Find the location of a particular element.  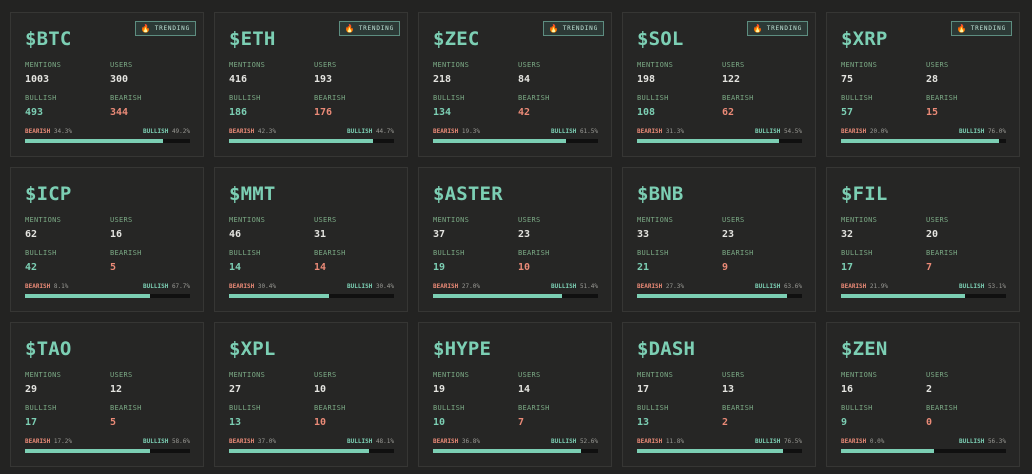

bullish-percent: BULLISH 30.4% is located at coordinates (370, 286).